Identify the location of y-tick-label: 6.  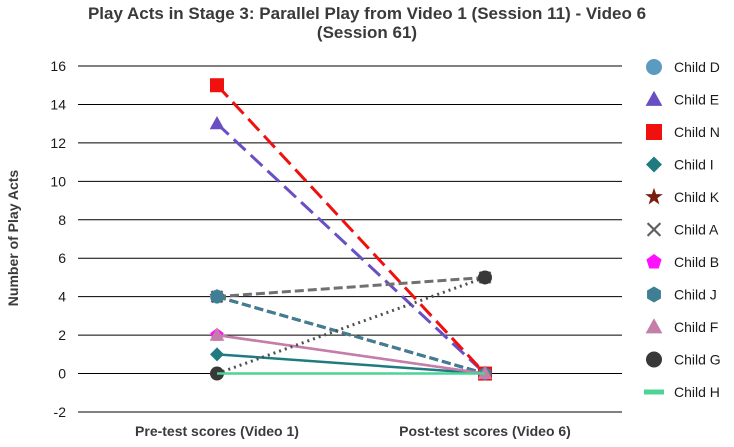
(62, 258).